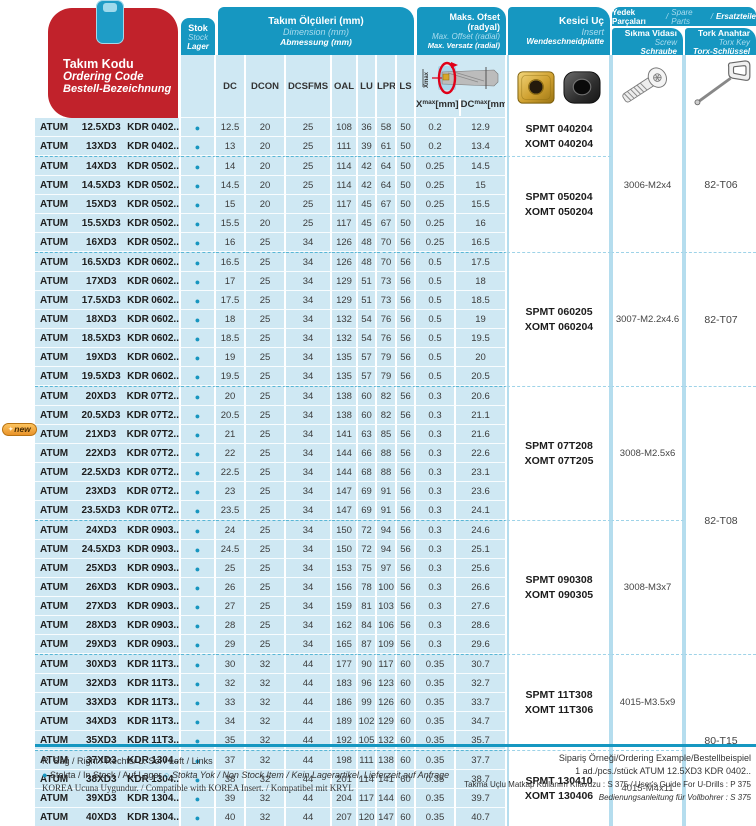  I want to click on ordering-code-cell: ATUM 26XD3 KDR 0903.., so click(108, 587).